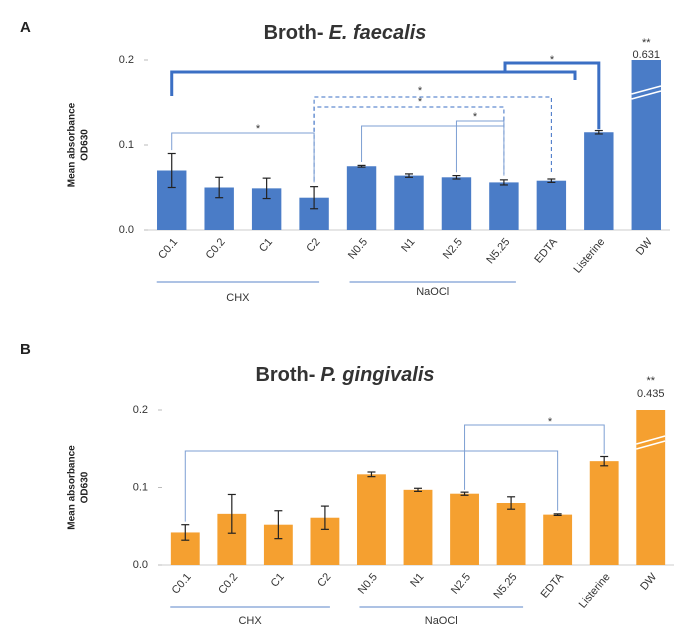 Image resolution: width=688 pixels, height=640 pixels. What do you see at coordinates (378, 33) in the screenshot?
I see `title-italic: E. faecalis` at bounding box center [378, 33].